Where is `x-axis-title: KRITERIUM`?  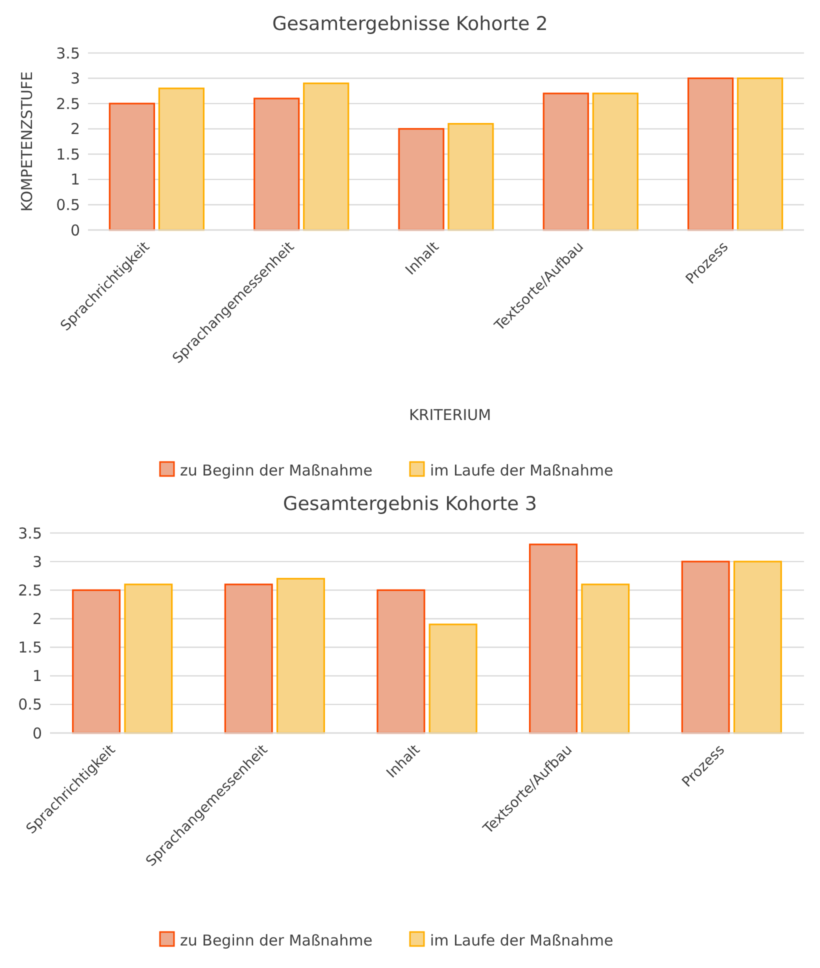 x-axis-title: KRITERIUM is located at coordinates (450, 415).